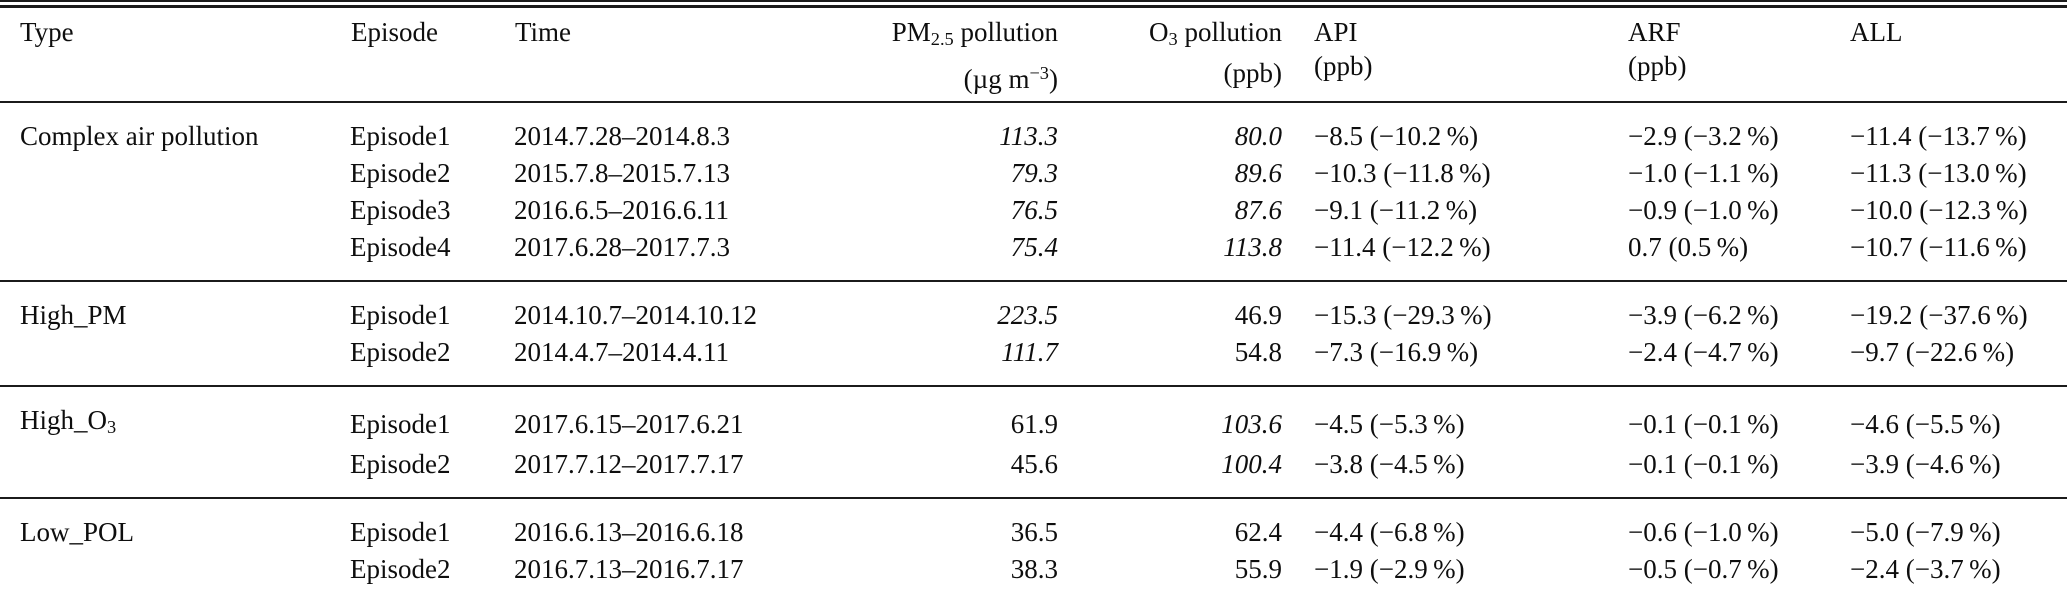 The width and height of the screenshot is (2067, 591). I want to click on col-header-all-label: ALL, so click(1876, 32).